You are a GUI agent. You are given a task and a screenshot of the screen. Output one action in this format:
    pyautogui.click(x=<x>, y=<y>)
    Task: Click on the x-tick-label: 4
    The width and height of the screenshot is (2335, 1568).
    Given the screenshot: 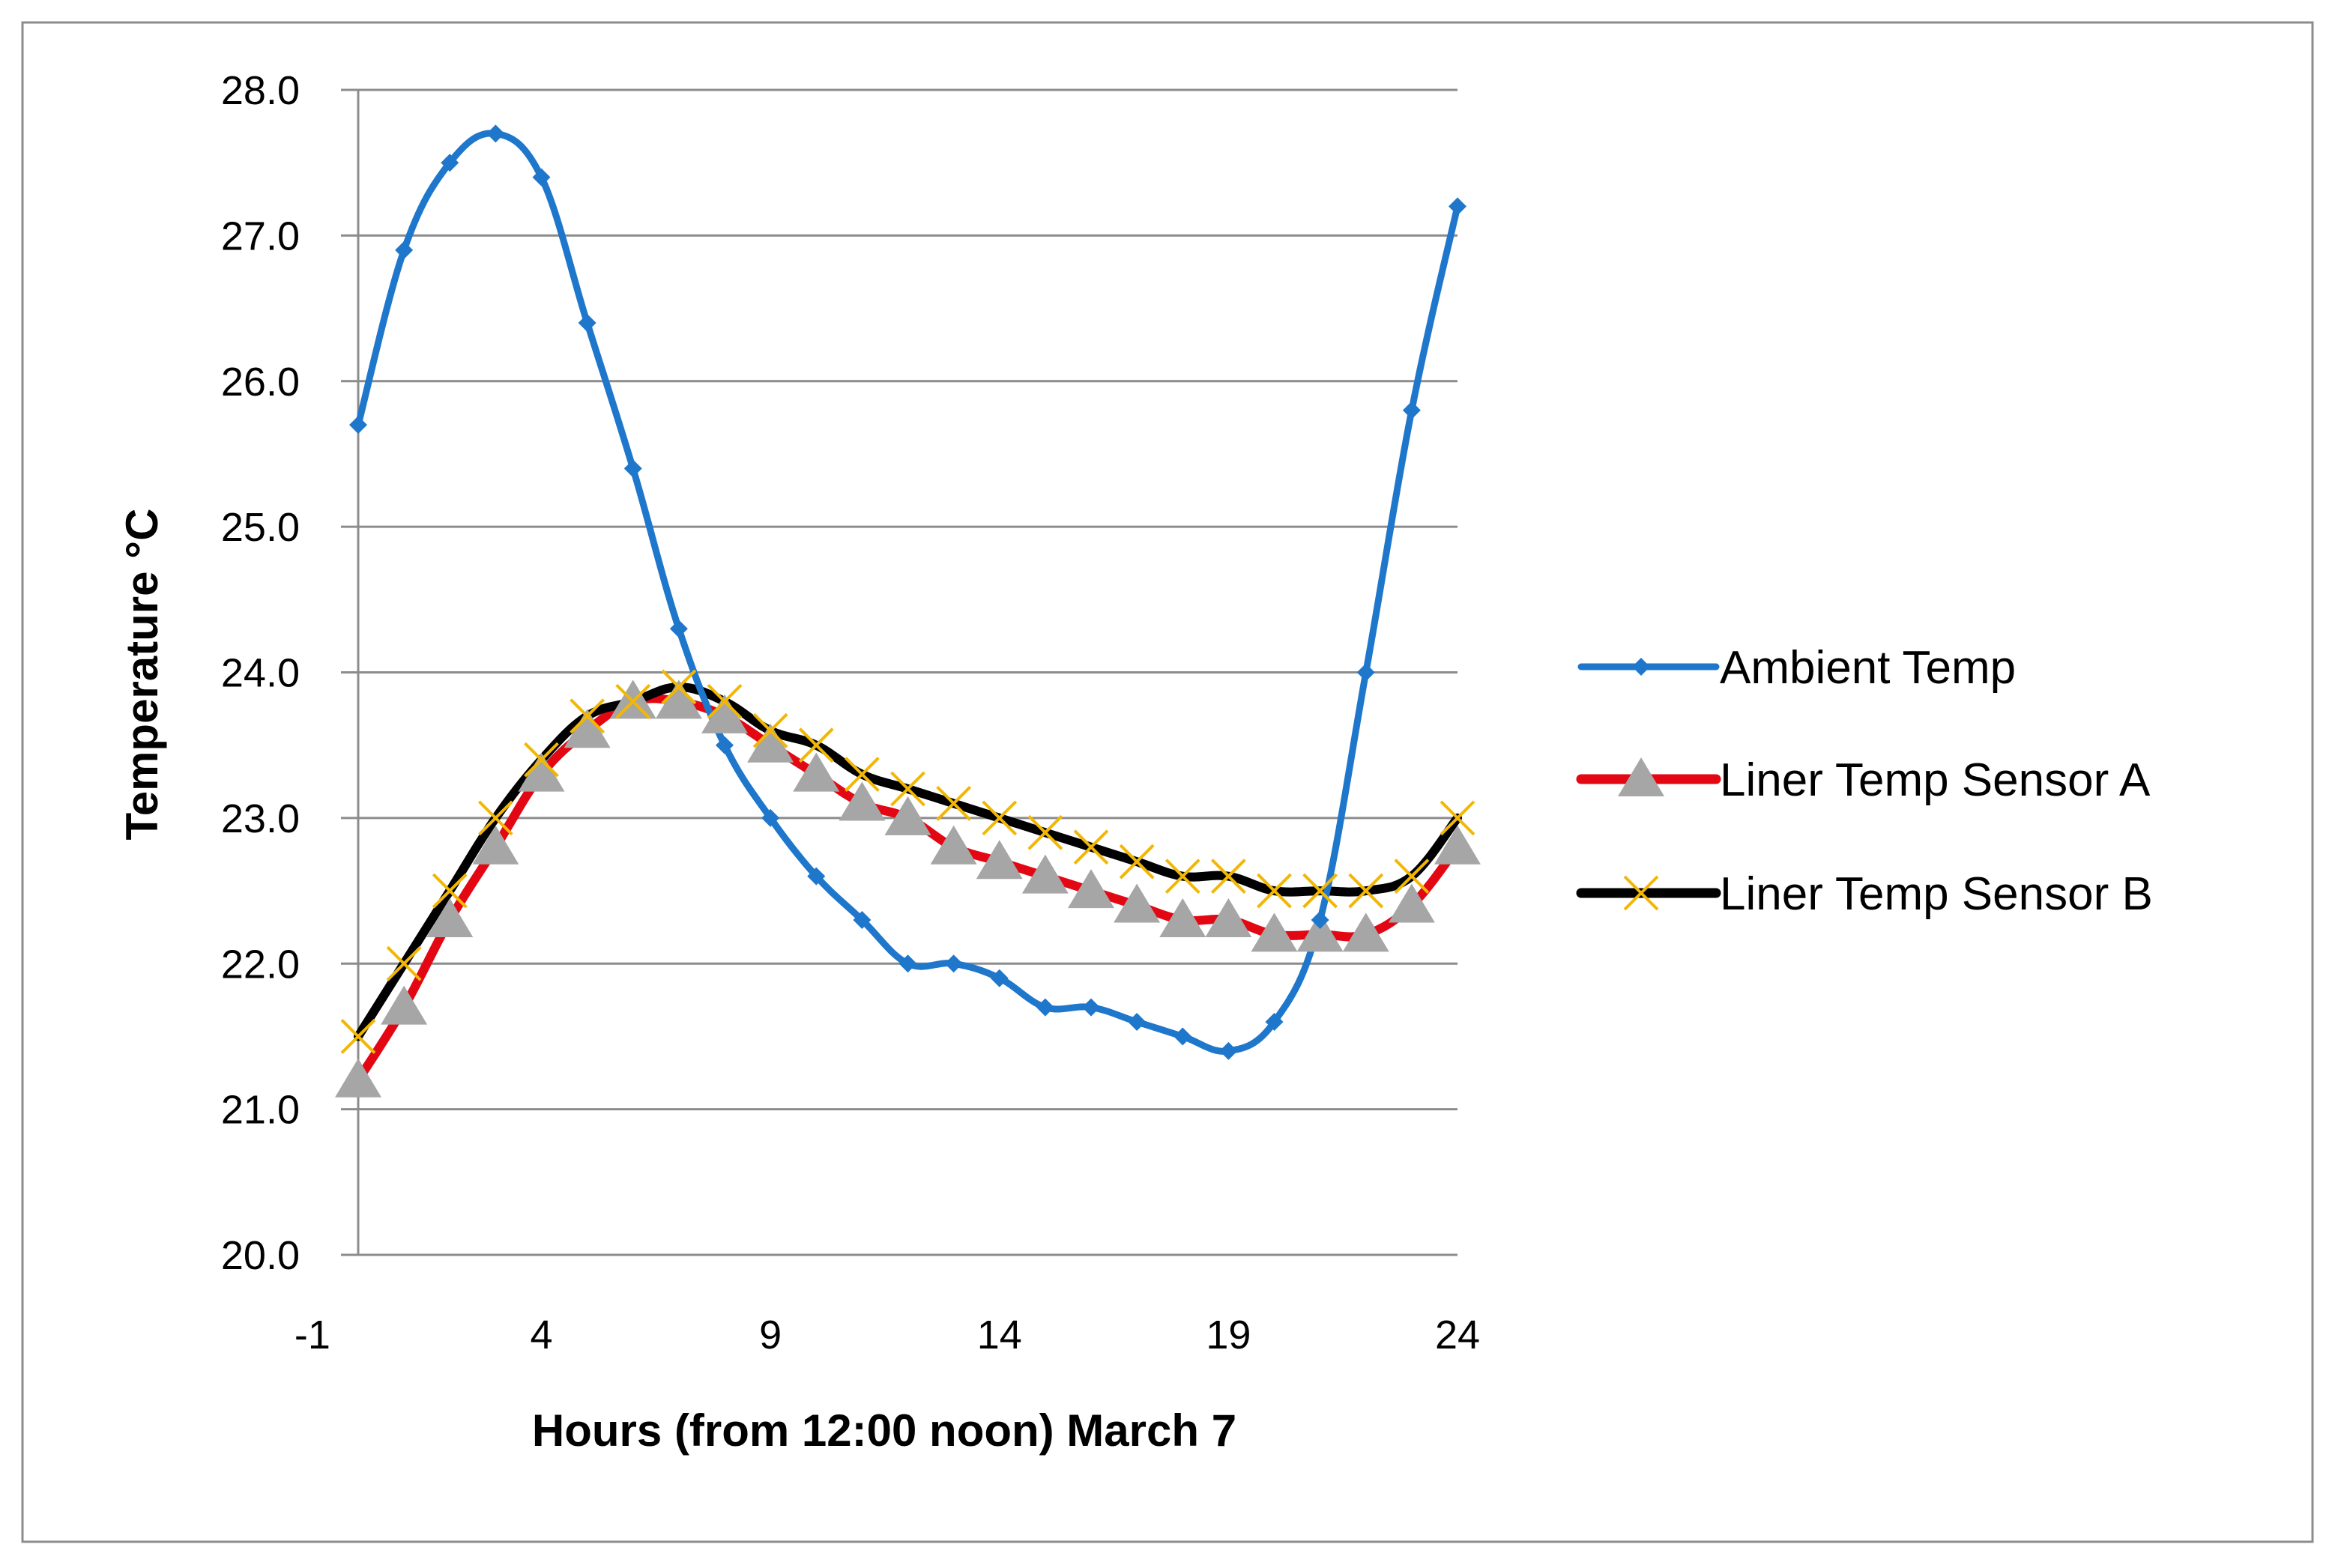 What is the action you would take?
    pyautogui.click(x=541, y=1335)
    